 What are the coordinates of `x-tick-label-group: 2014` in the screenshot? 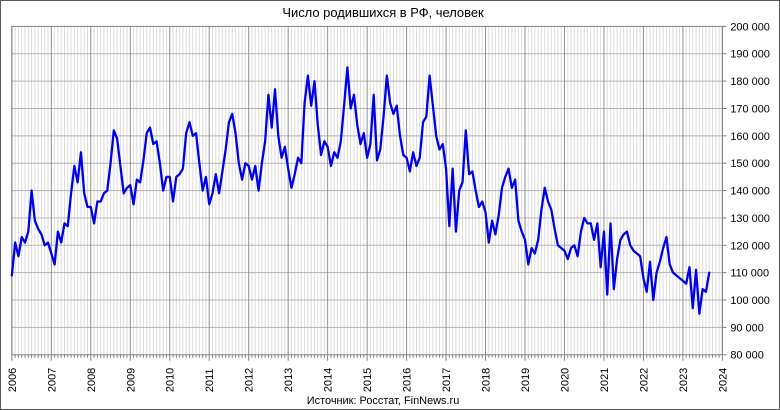 It's located at (329, 380).